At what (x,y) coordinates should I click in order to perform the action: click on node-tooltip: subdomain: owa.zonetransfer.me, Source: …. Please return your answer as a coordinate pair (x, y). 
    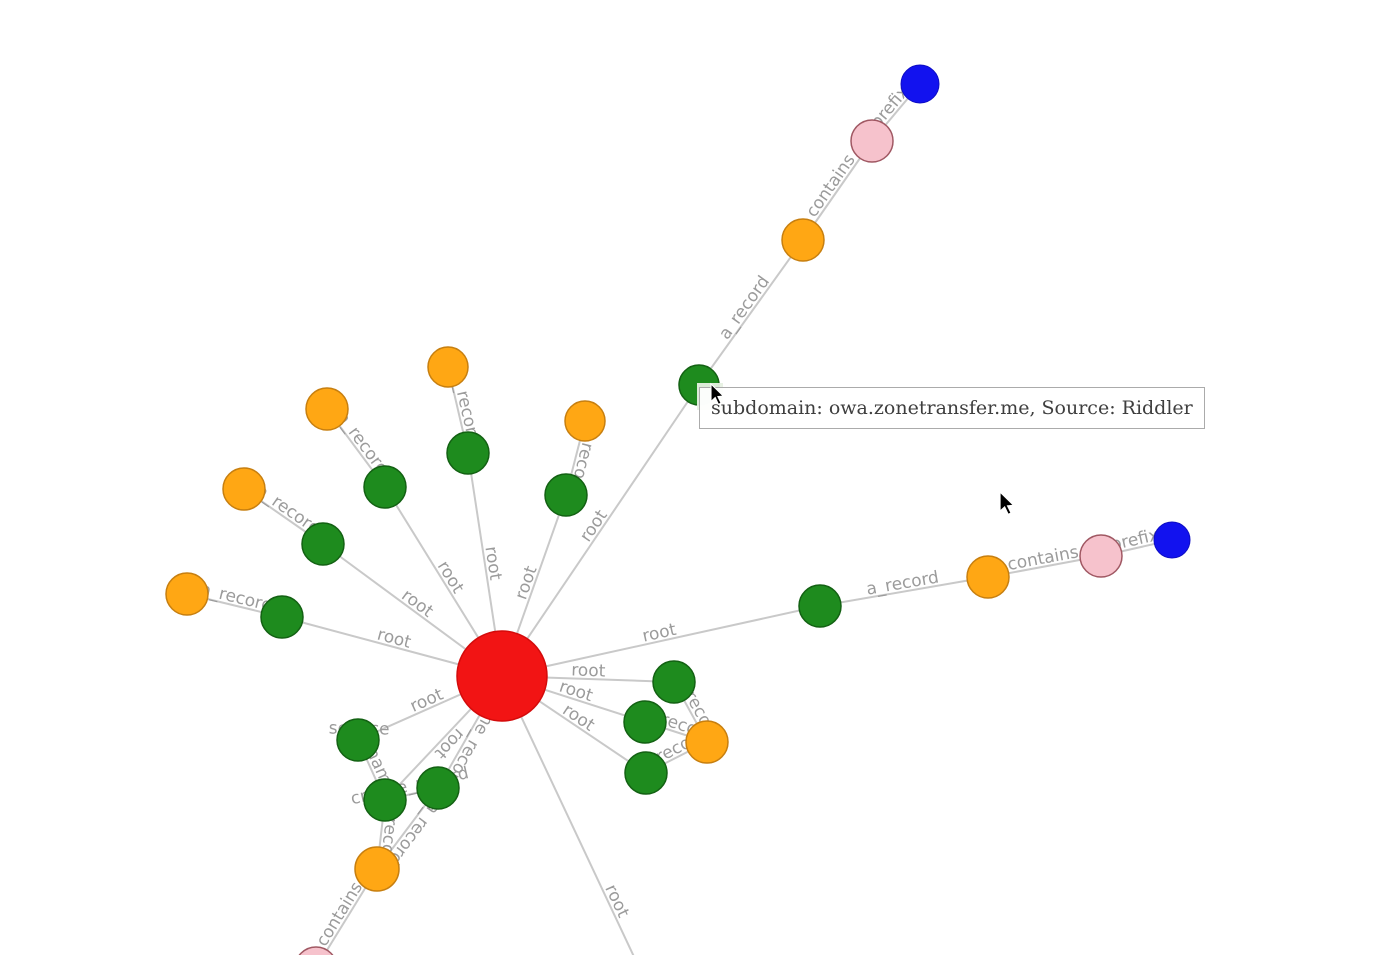
    Looking at the image, I should click on (952, 408).